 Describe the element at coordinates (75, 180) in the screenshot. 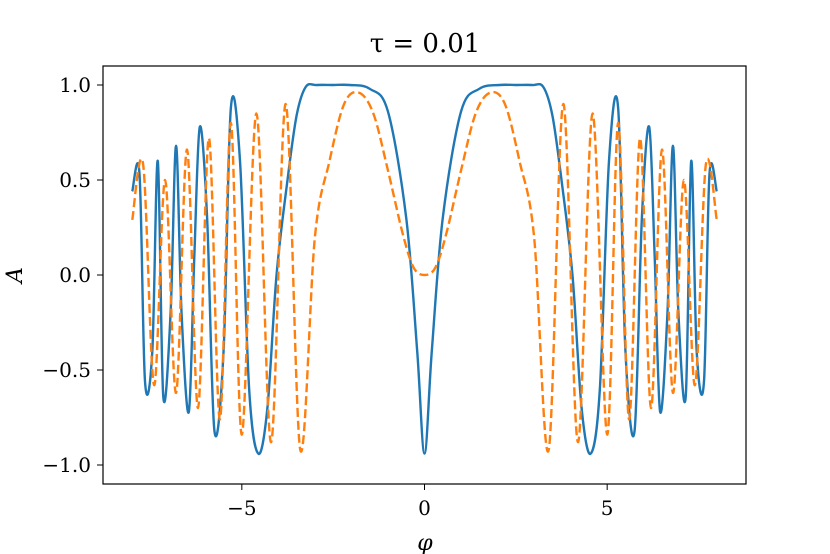

I see `y-tick-label: 0.5` at that location.